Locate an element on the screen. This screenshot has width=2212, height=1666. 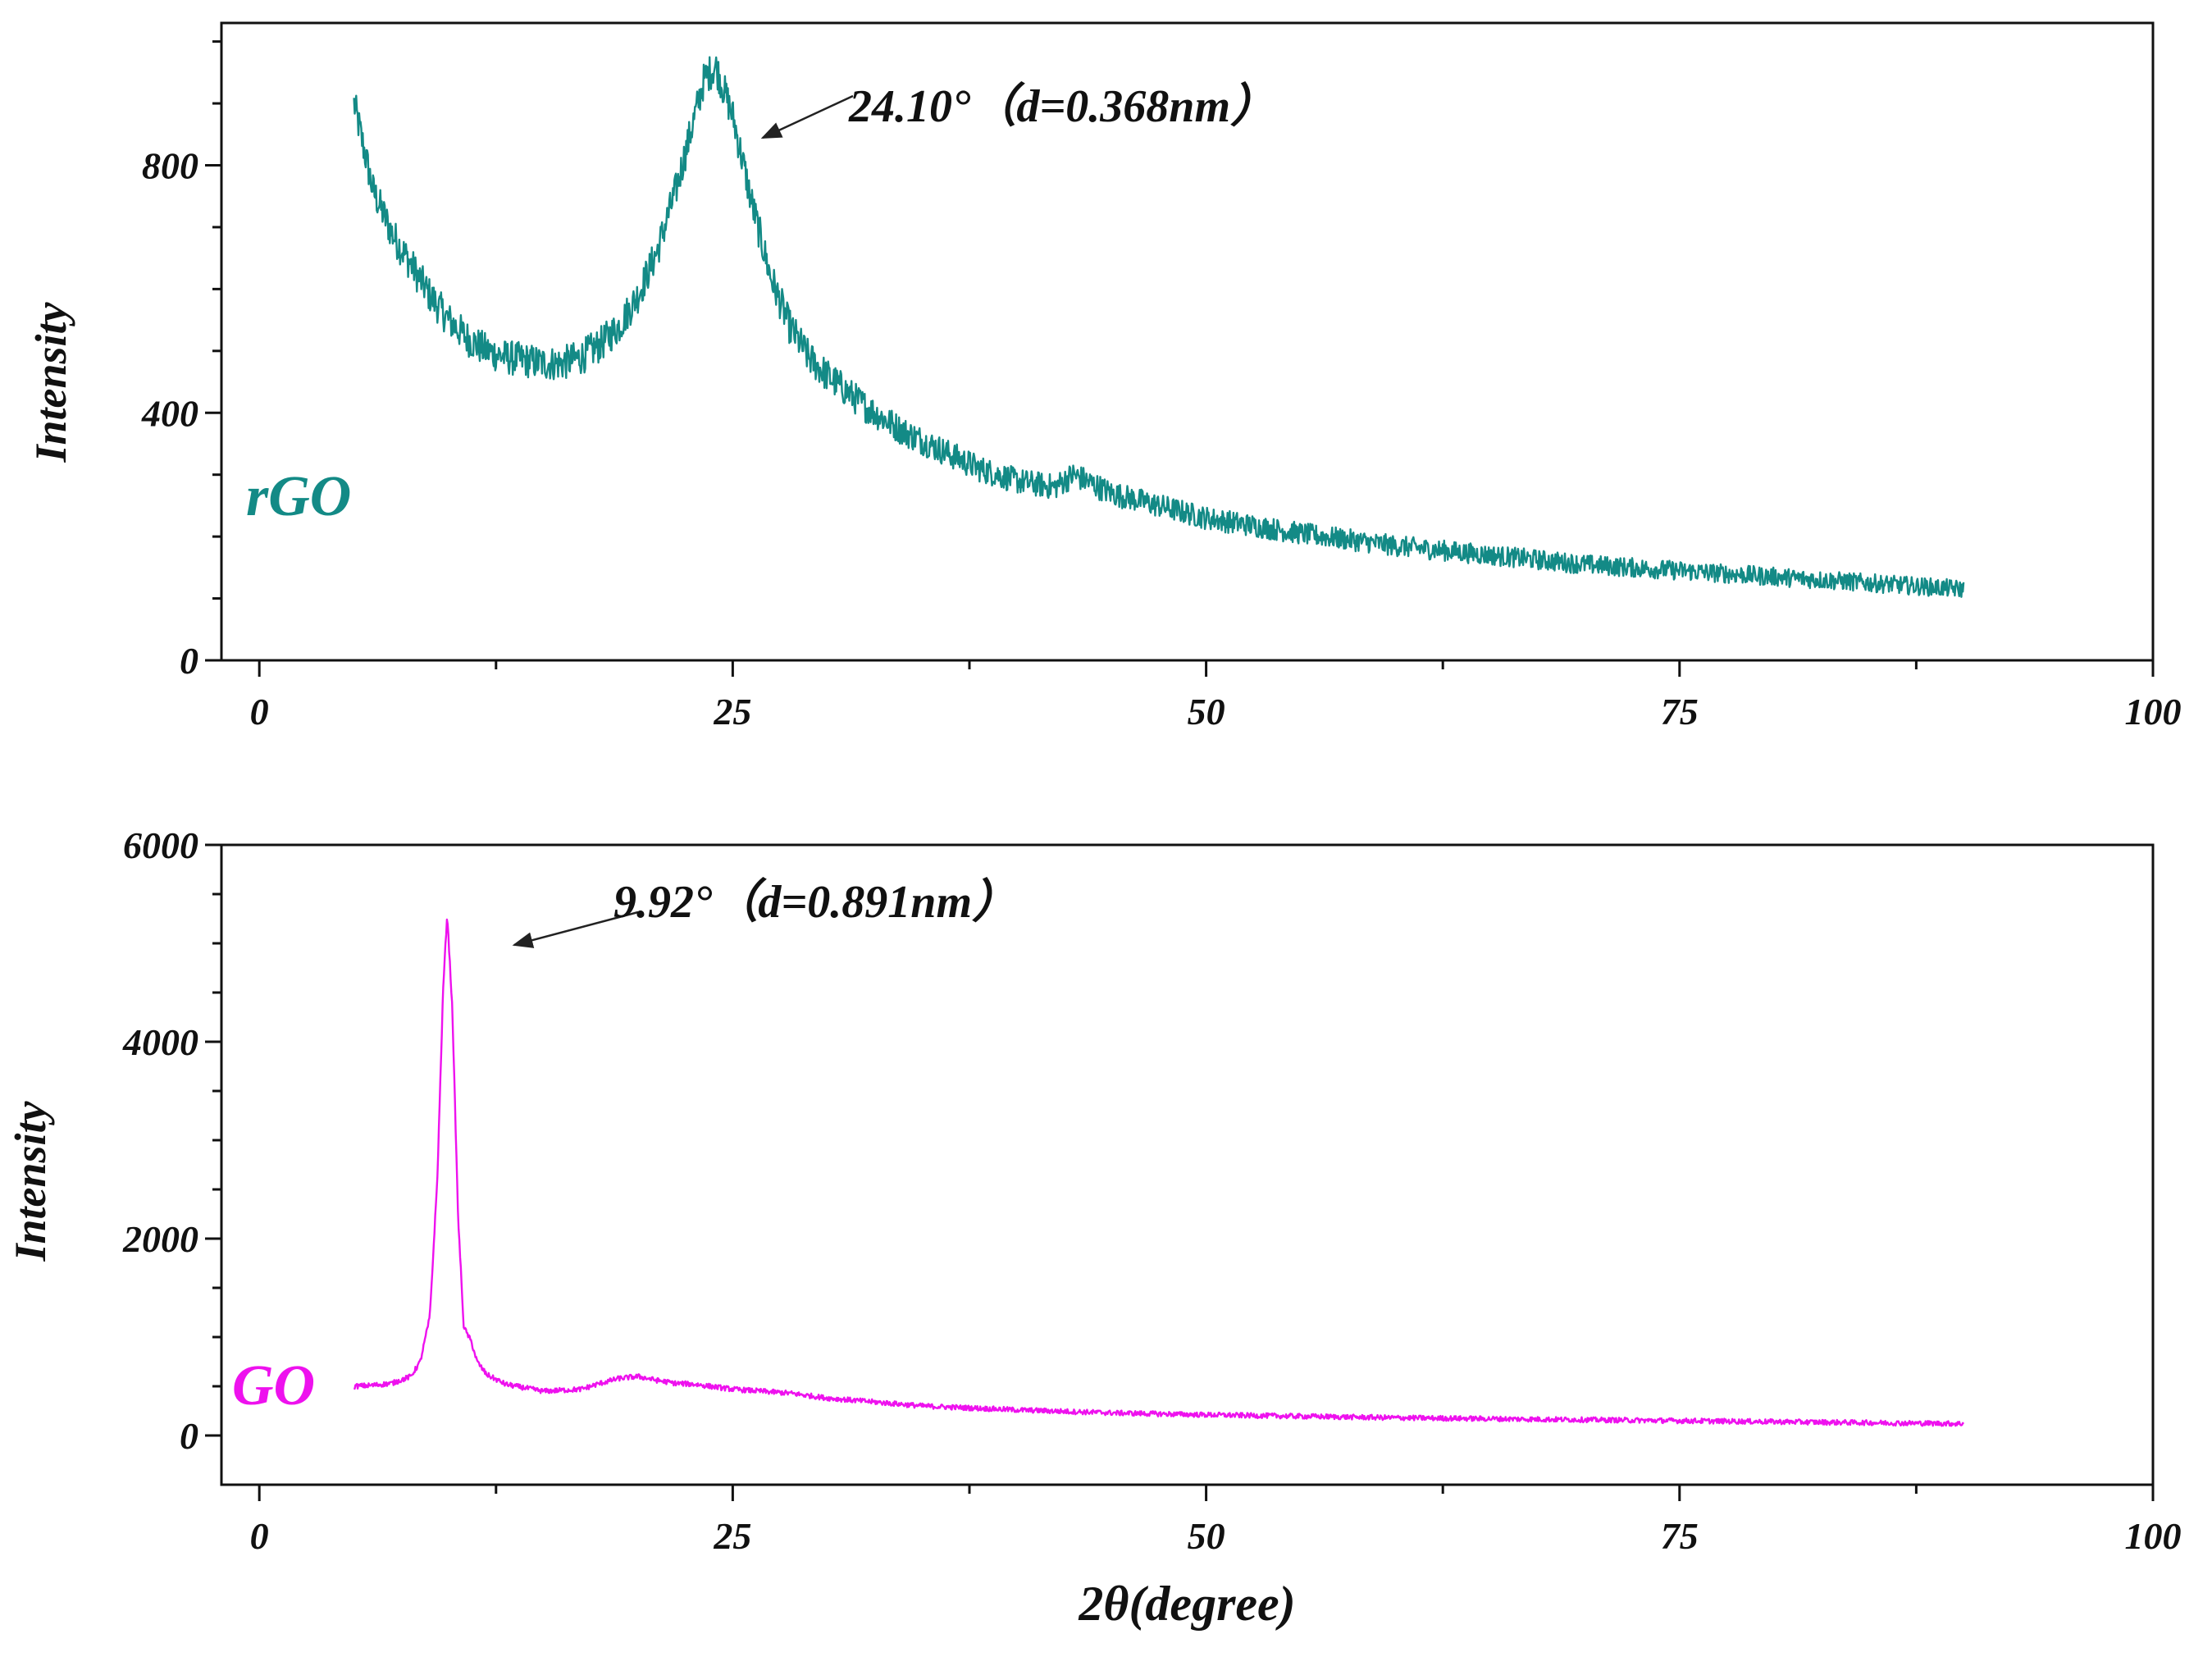
annotation-text: 24.10°（d=0.368nm） is located at coordinates (1062, 106).